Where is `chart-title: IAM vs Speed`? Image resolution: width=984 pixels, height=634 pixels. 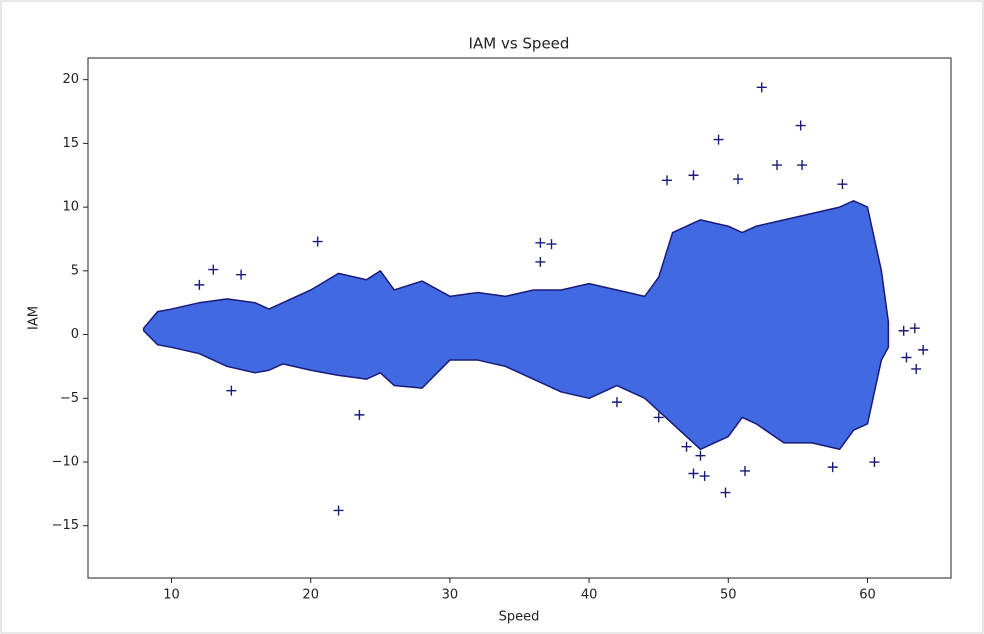
chart-title: IAM vs Speed is located at coordinates (519, 44).